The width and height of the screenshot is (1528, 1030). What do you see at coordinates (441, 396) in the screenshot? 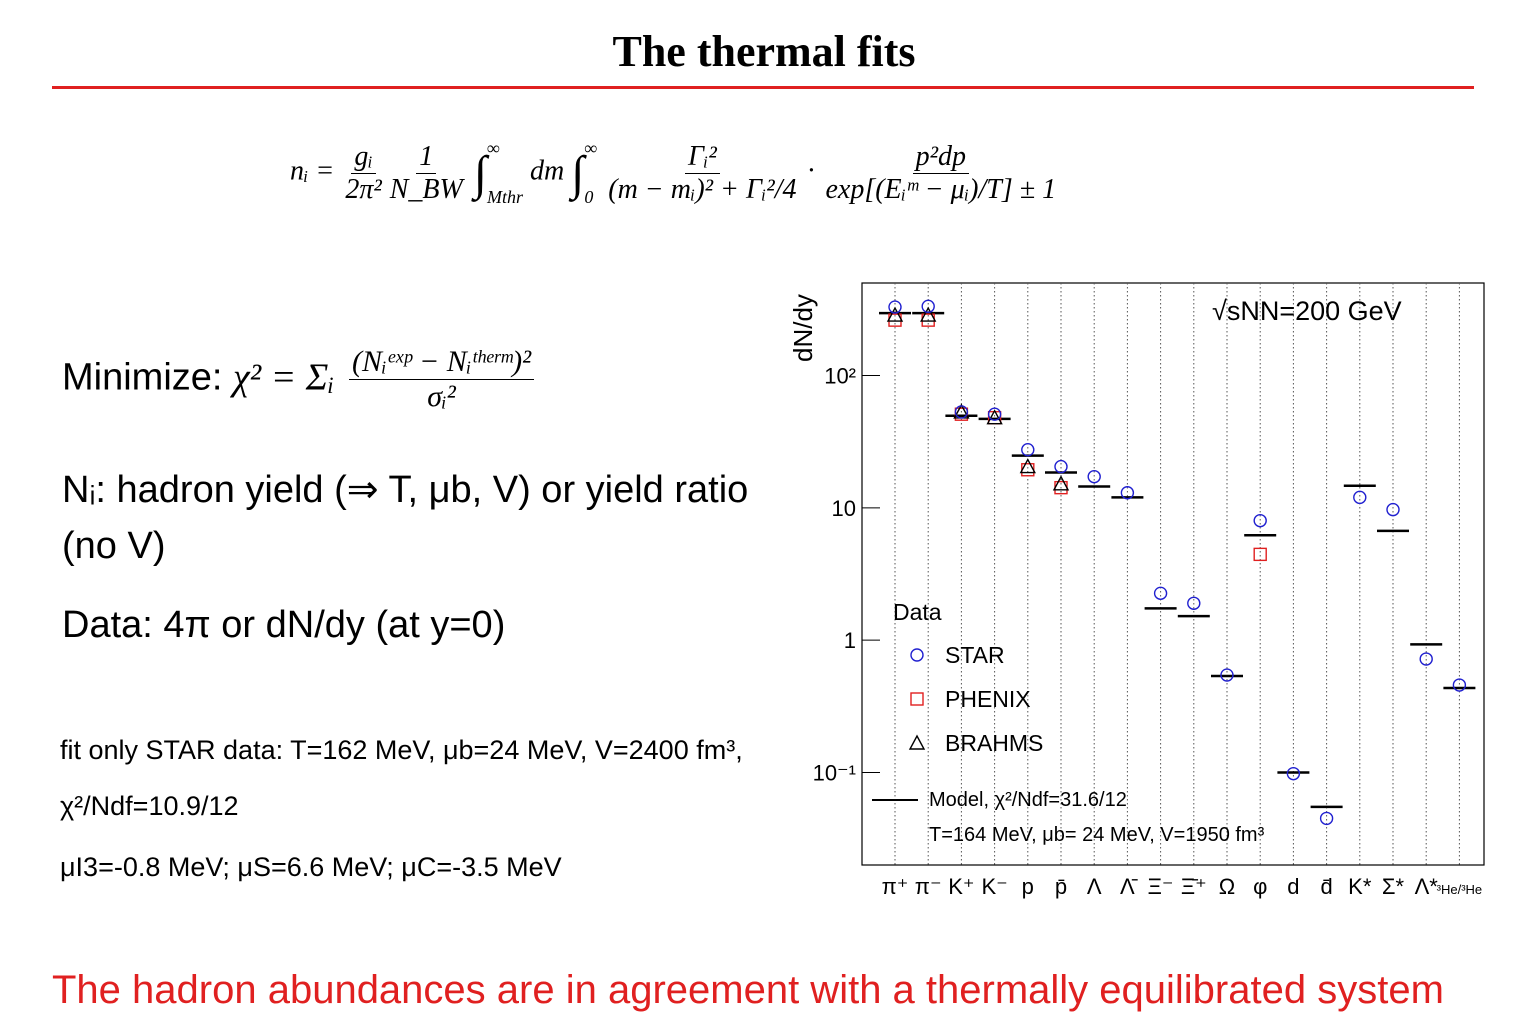
I see `denominator: σᵢ²` at bounding box center [441, 396].